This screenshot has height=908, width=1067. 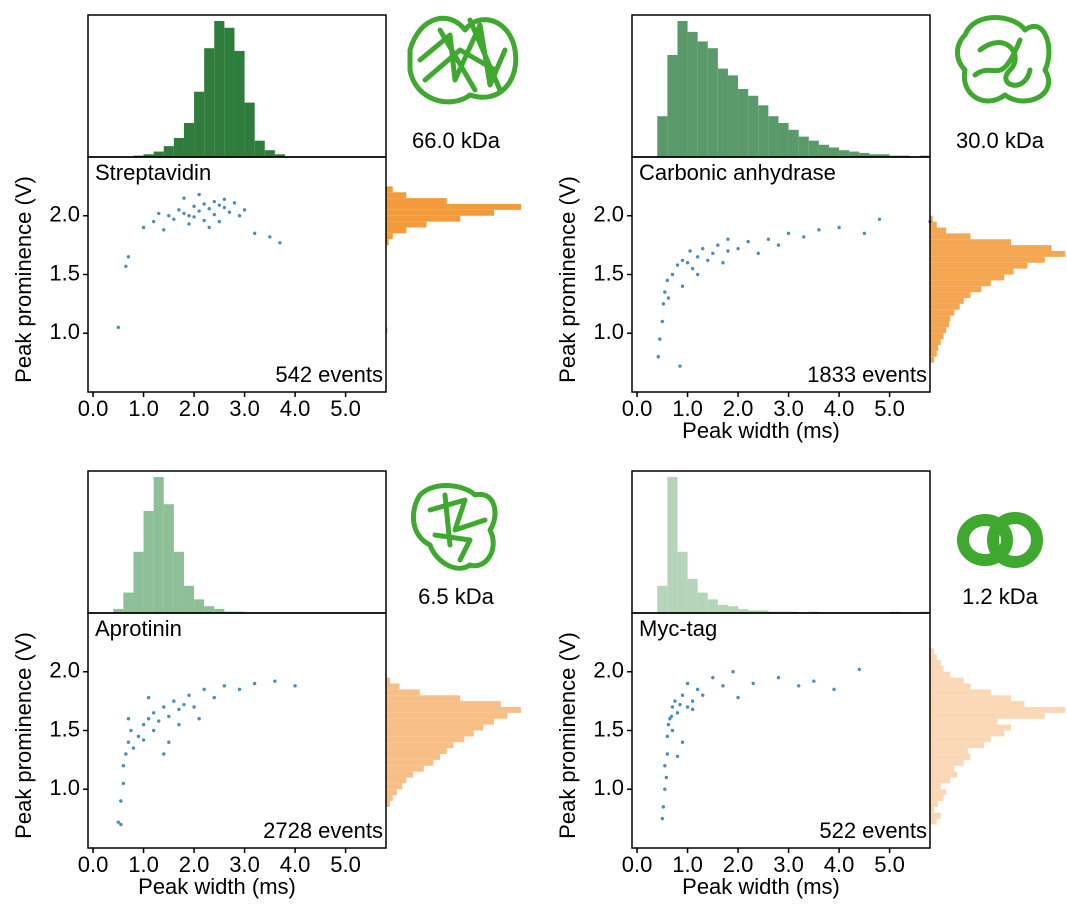 I want to click on x-axis-label: Peak width (ms), so click(x=217, y=886).